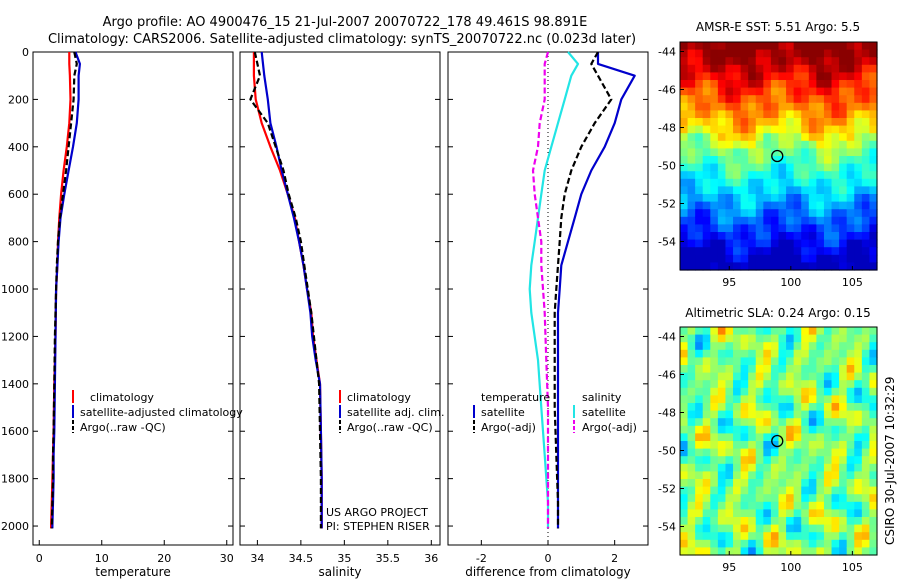  What do you see at coordinates (602, 397) in the screenshot?
I see `legend-title-salinity: salinity` at bounding box center [602, 397].